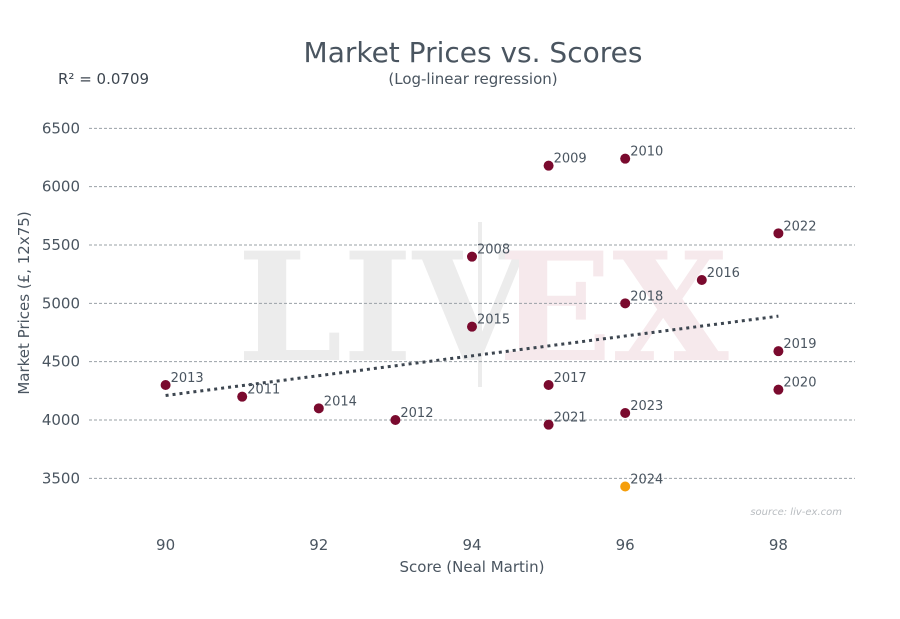 The image size is (900, 619). Describe the element at coordinates (24, 302) in the screenshot. I see `y-axis-label: Market Prices (£, 12x75)` at that location.